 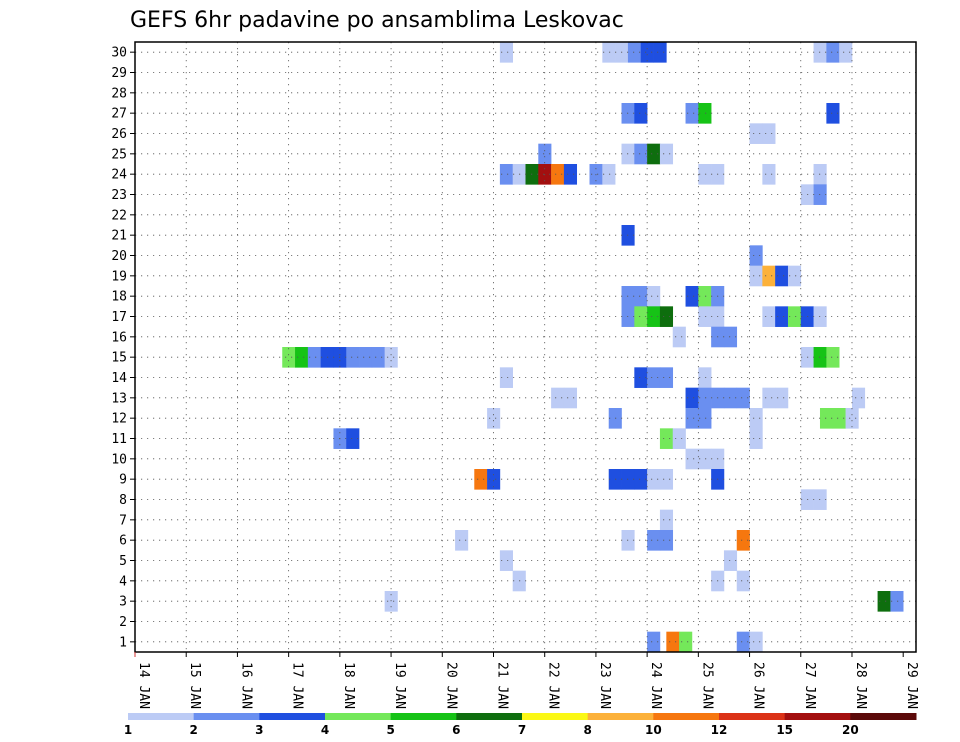 What do you see at coordinates (119, 459) in the screenshot?
I see `y-tick-label-10: 10` at bounding box center [119, 459].